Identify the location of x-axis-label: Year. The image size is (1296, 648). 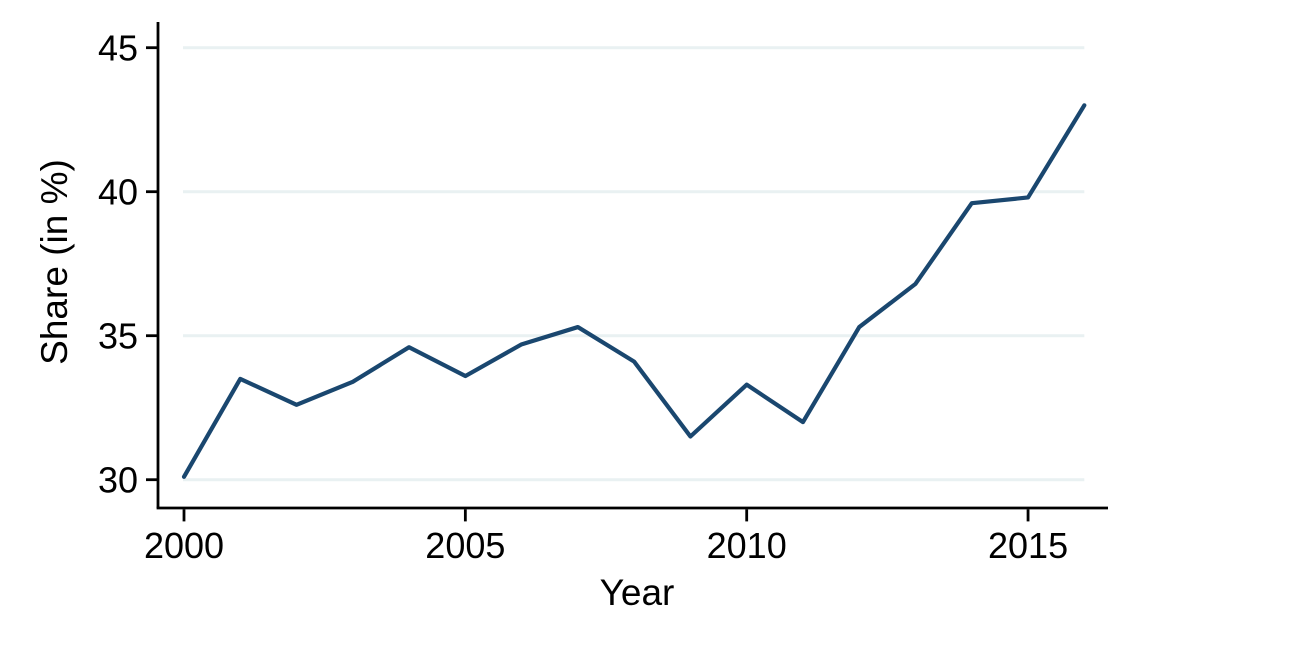
(637, 592).